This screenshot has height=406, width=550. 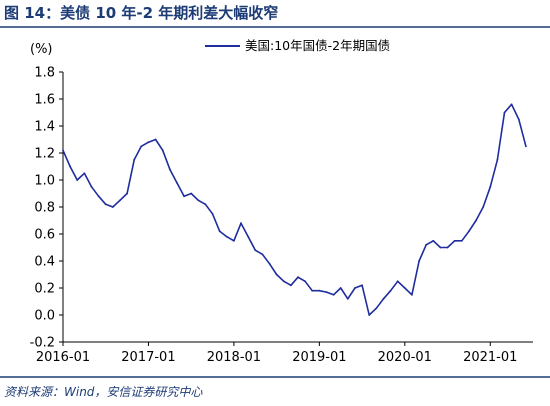 What do you see at coordinates (234, 357) in the screenshot?
I see `x-tick-label: 2018-01` at bounding box center [234, 357].